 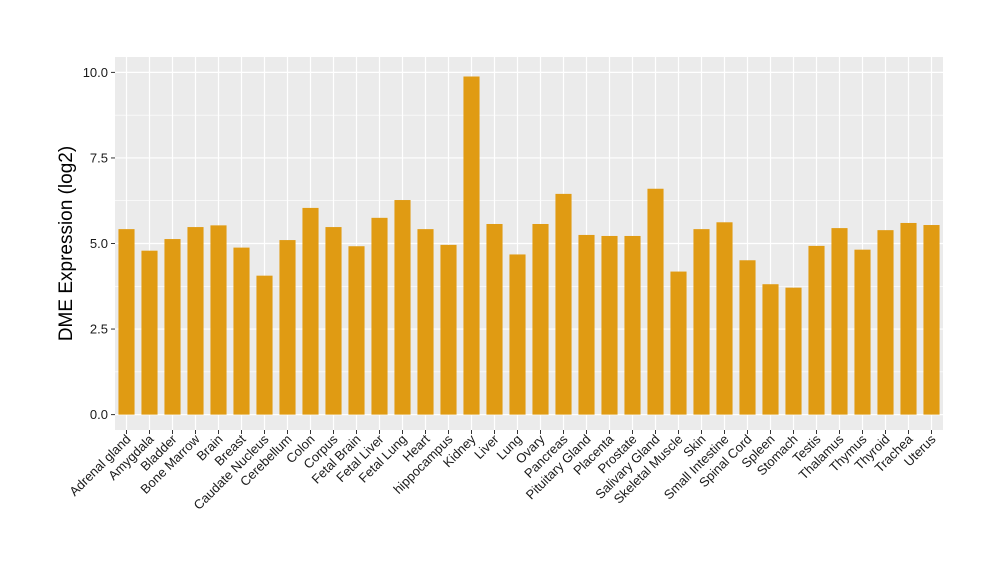 I want to click on x-tick-label: Liver, so click(x=486, y=446).